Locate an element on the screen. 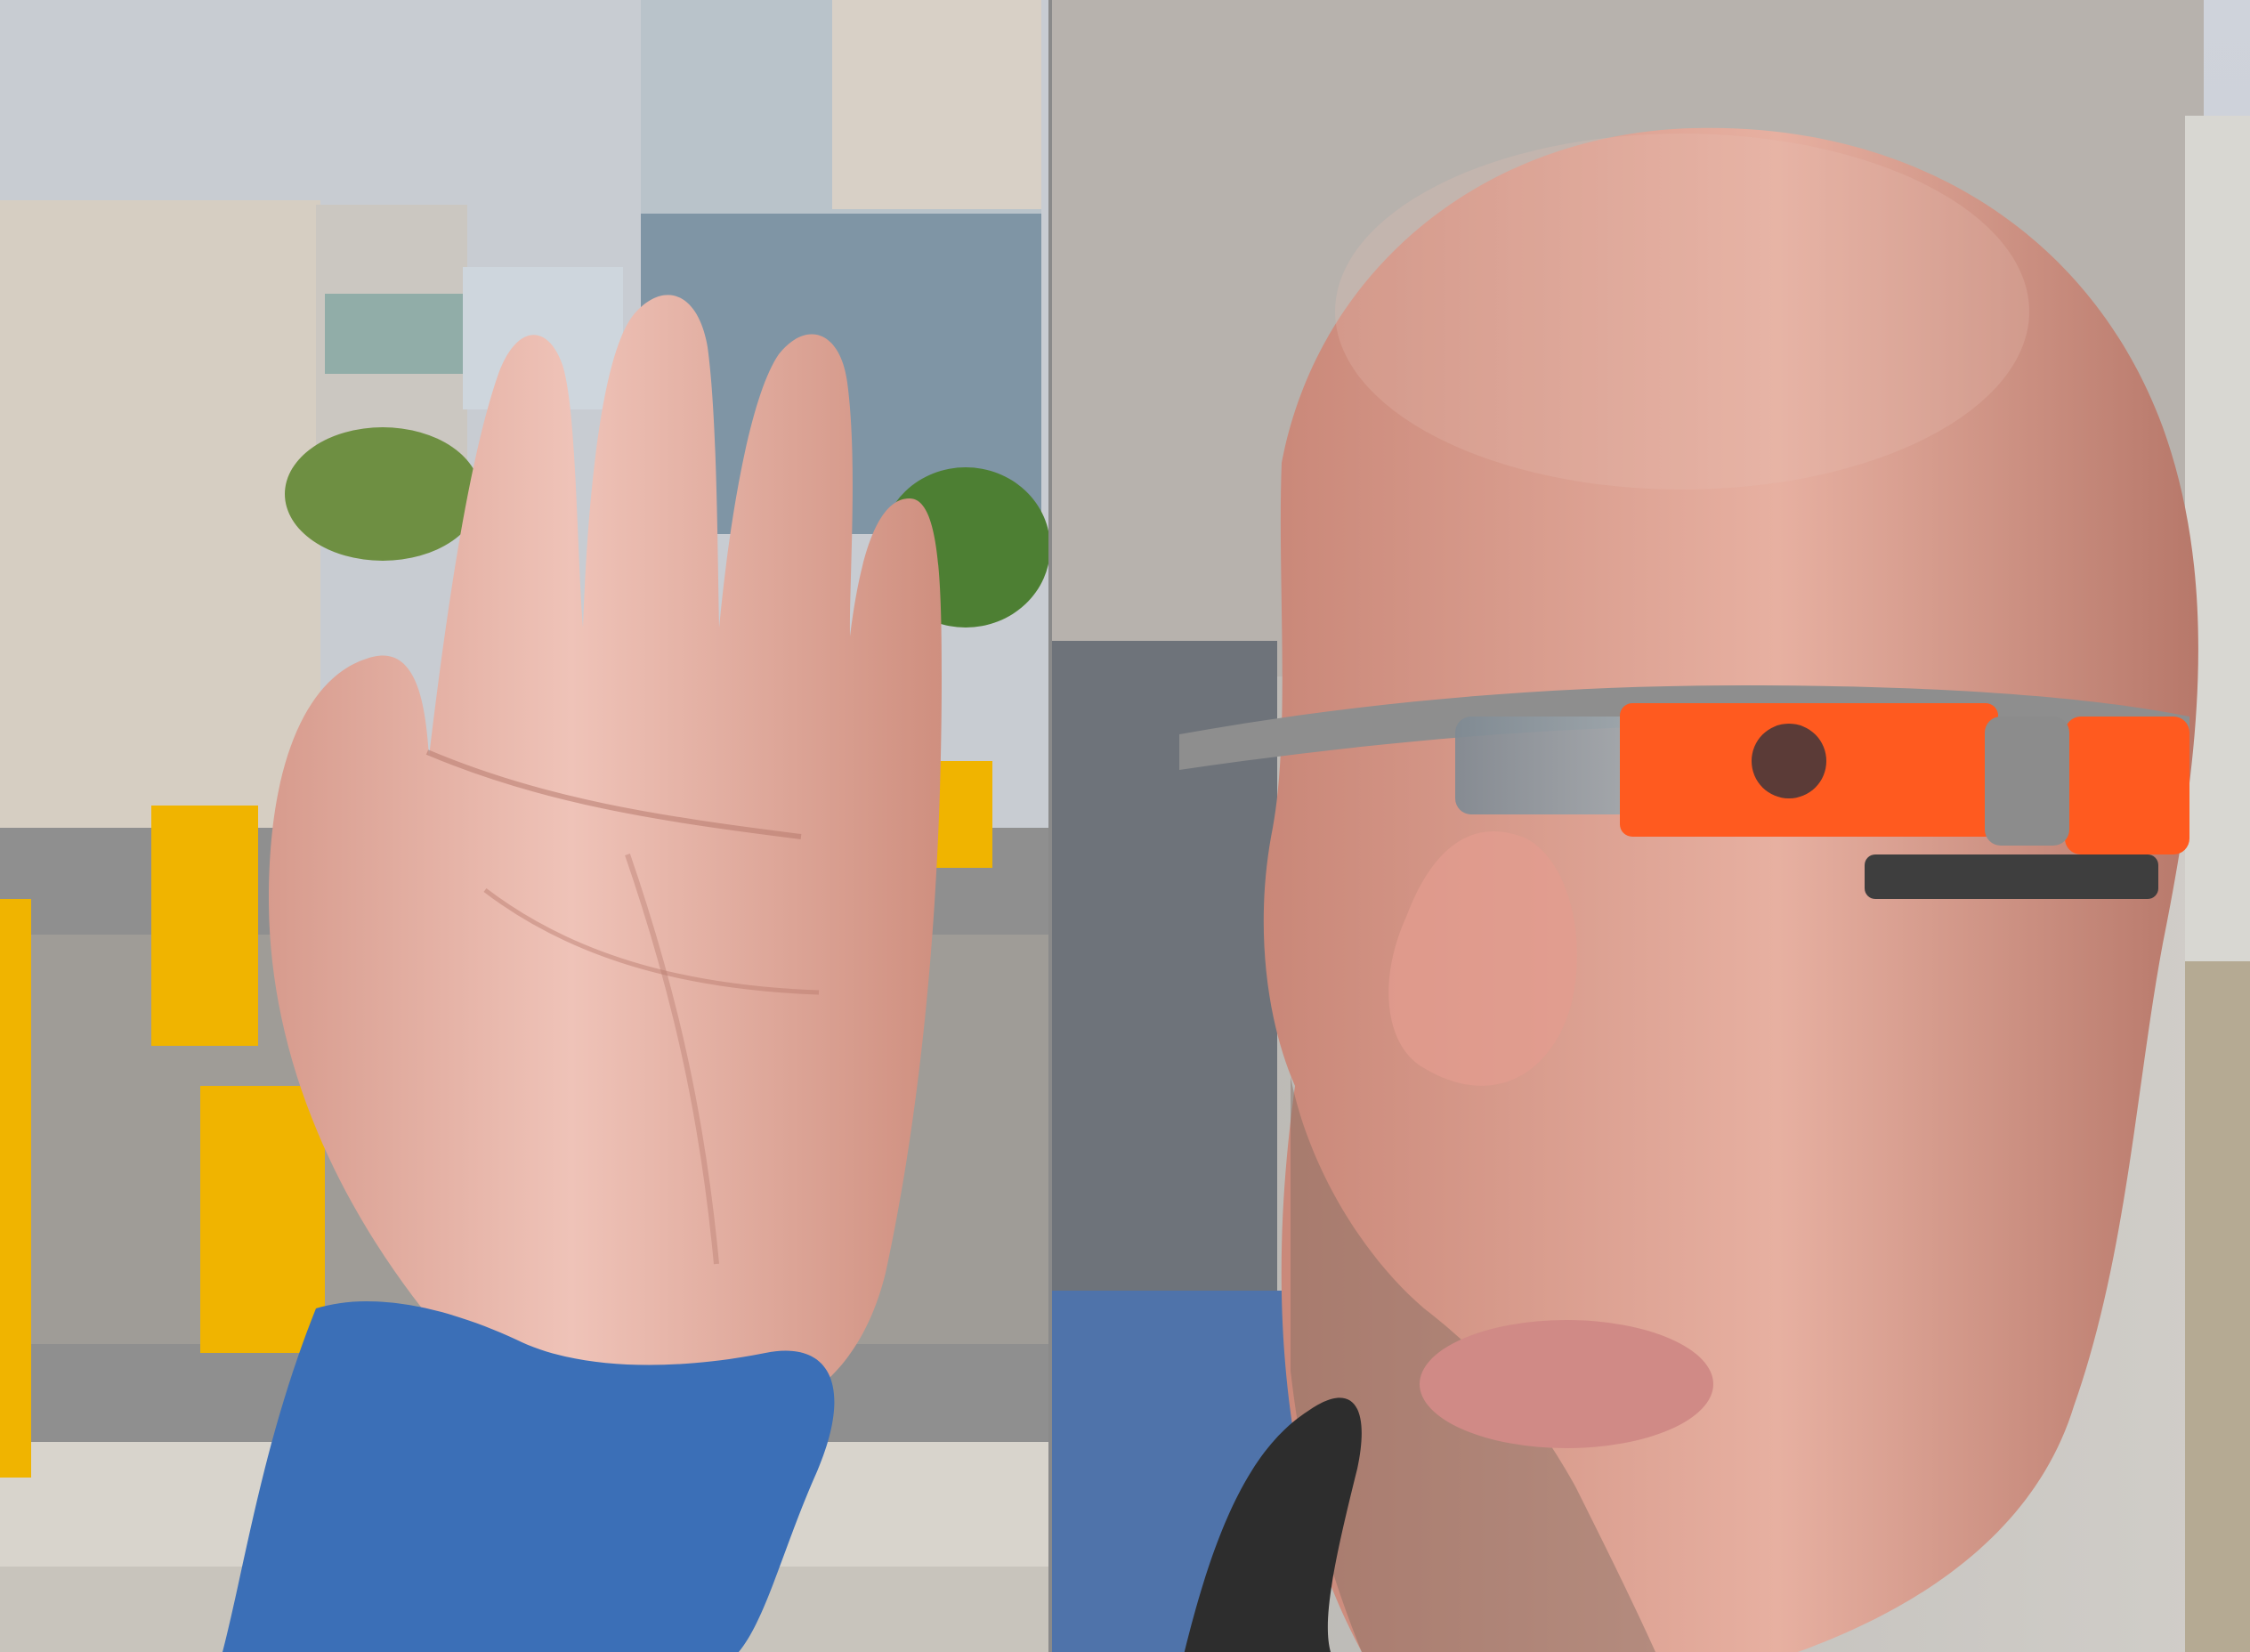 This screenshot has width=2250, height=1652. nose is located at coordinates (1482, 958).